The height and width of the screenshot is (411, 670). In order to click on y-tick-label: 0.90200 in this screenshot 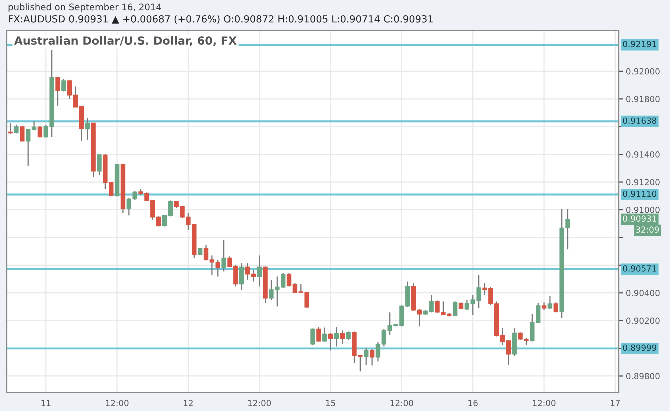, I will do `click(643, 321)`.